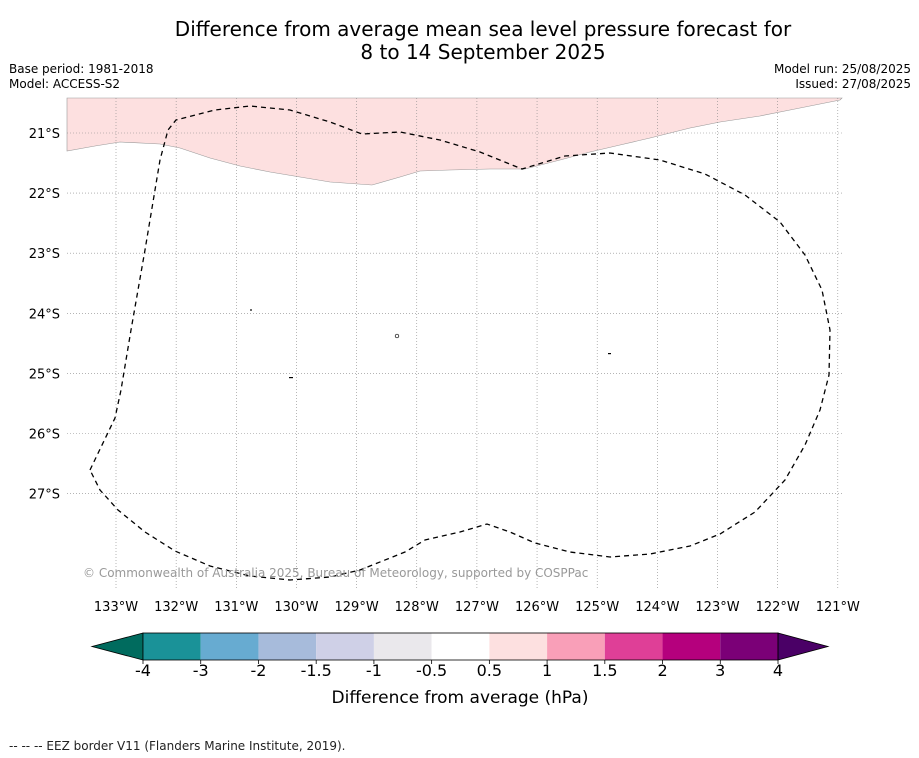  Describe the element at coordinates (44, 194) in the screenshot. I see `lat-label: 22°S` at that location.